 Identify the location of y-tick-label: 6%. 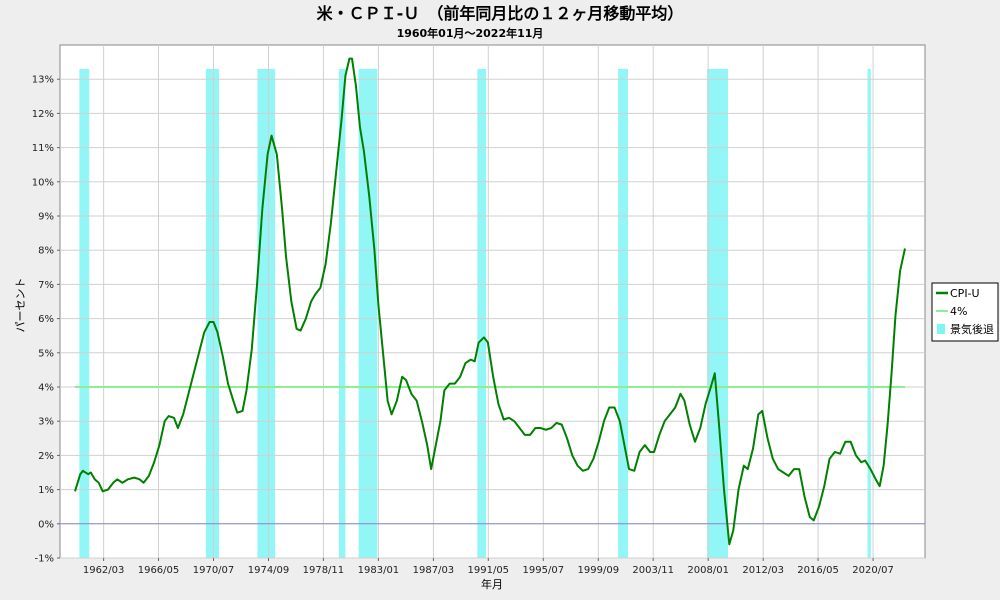
(46, 319).